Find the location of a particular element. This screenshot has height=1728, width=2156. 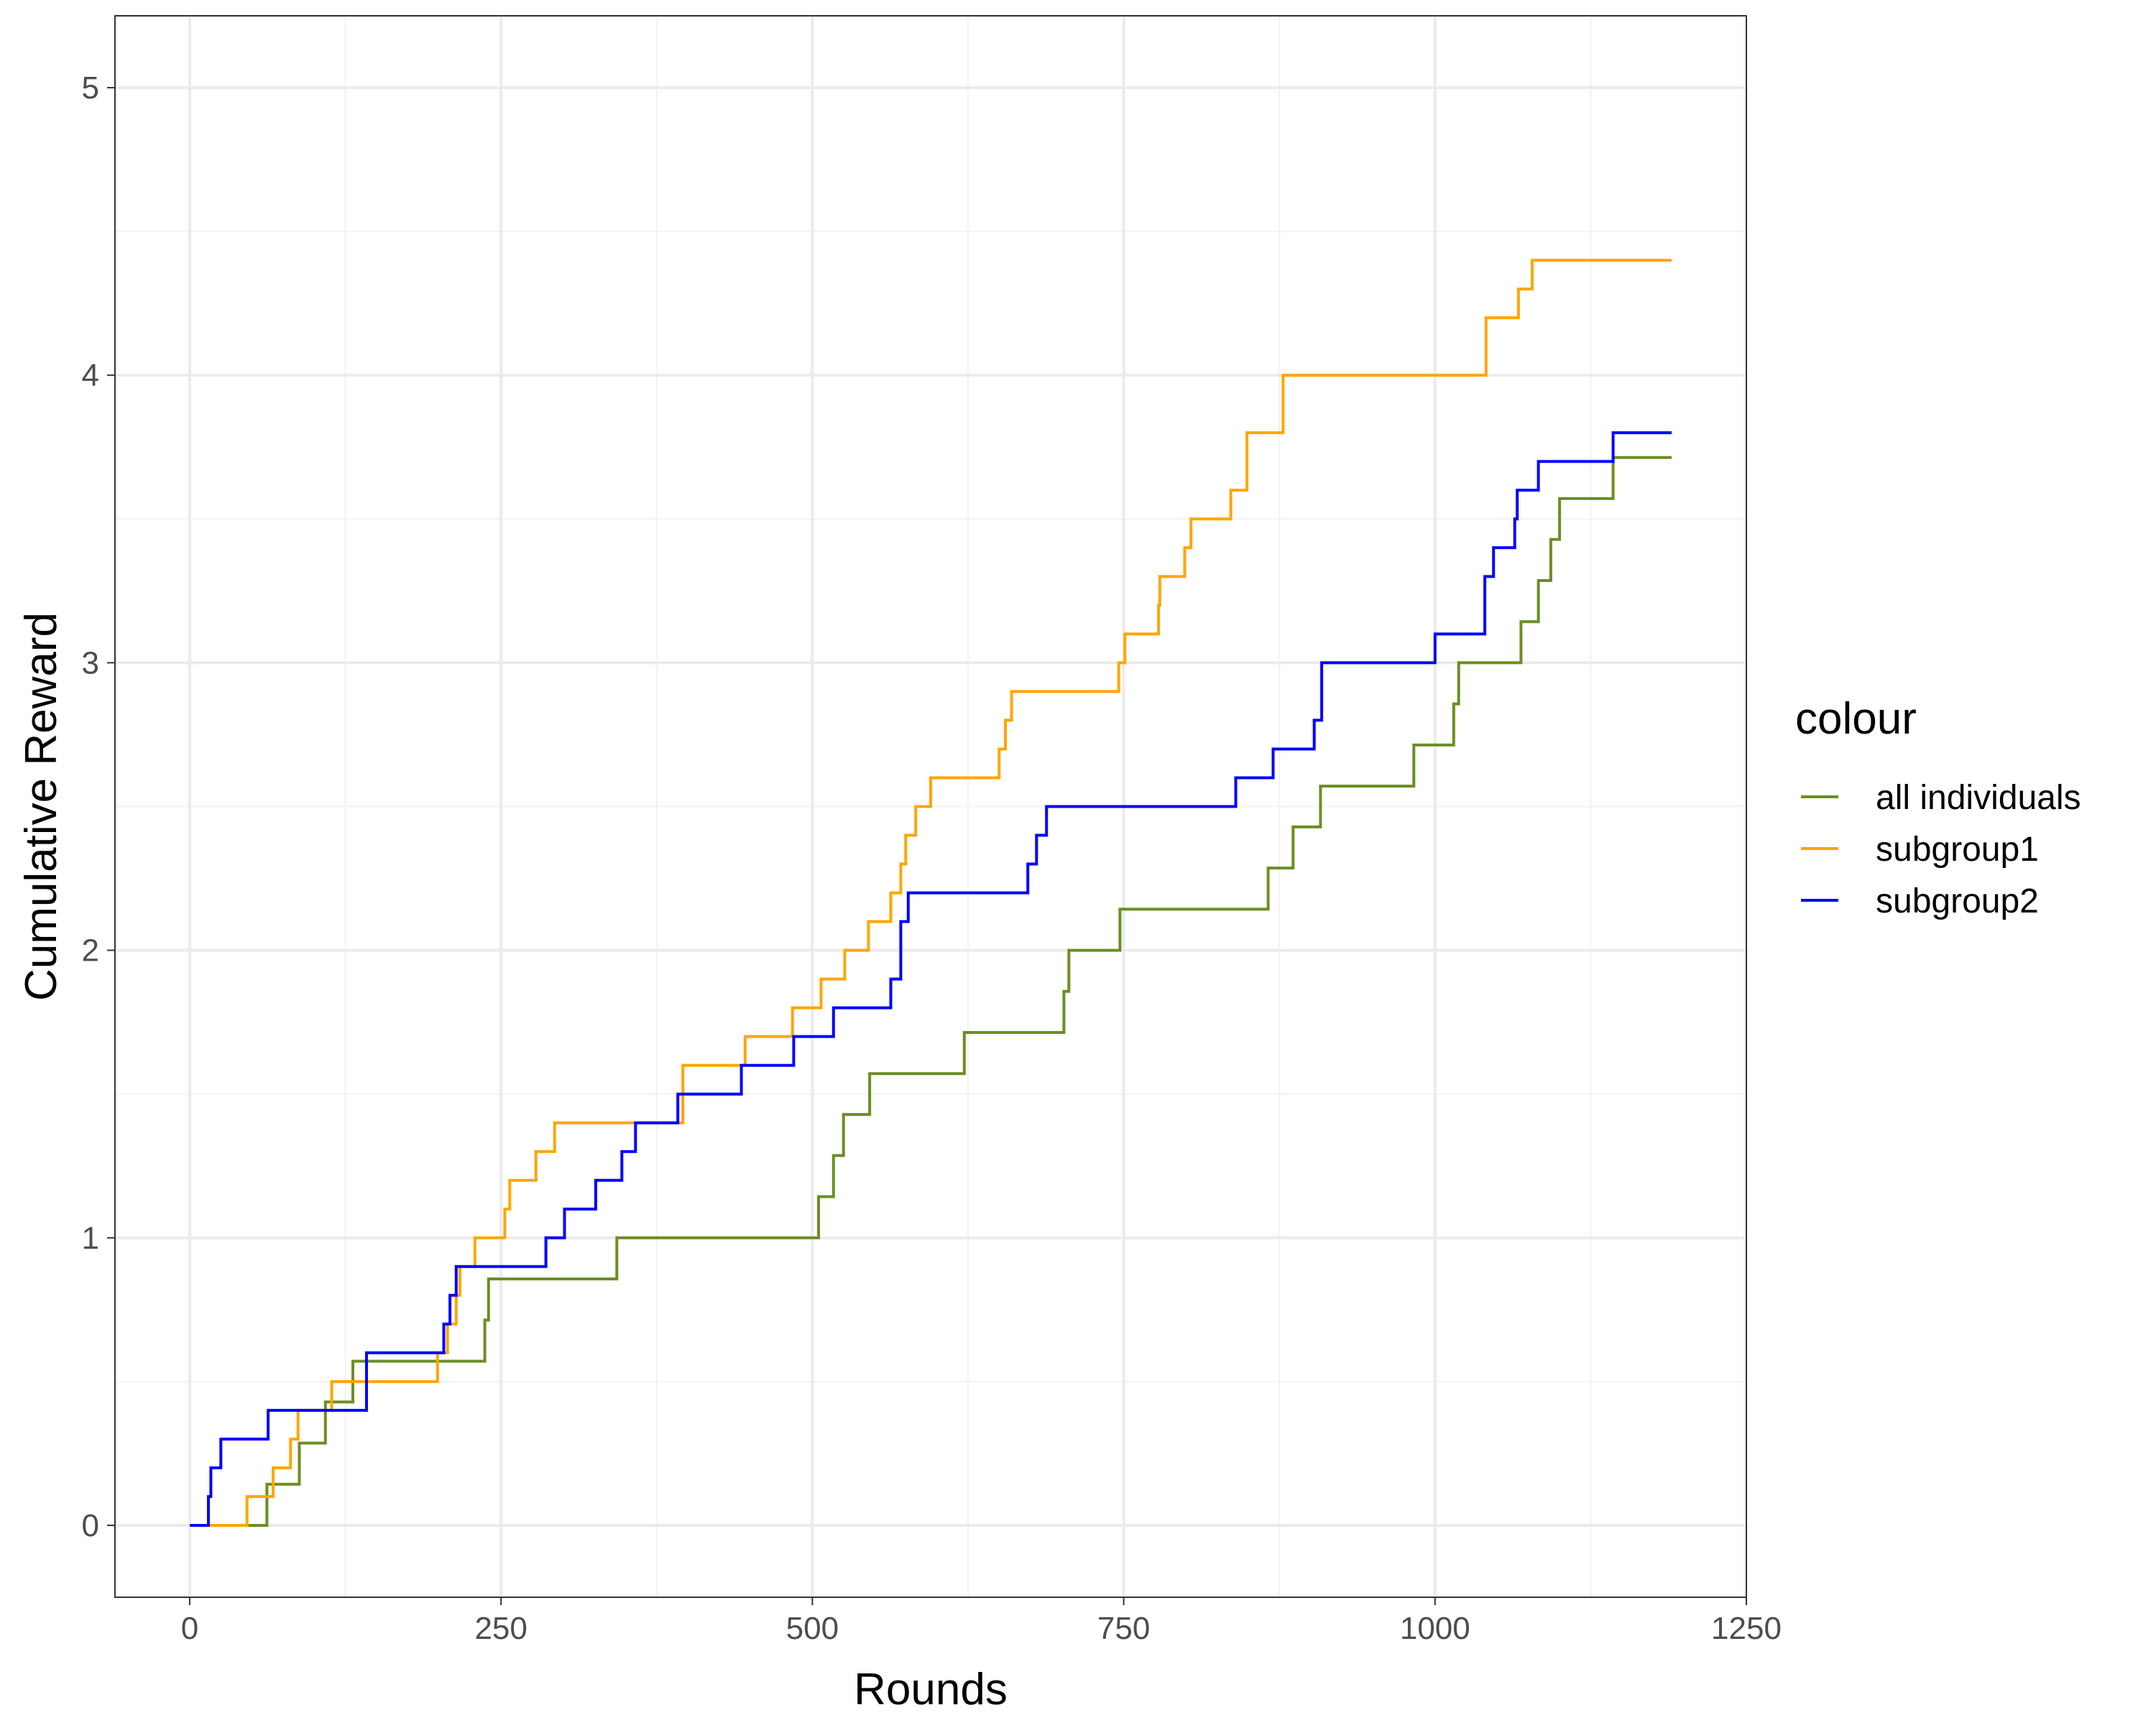

legend-title: colour is located at coordinates (1856, 719).